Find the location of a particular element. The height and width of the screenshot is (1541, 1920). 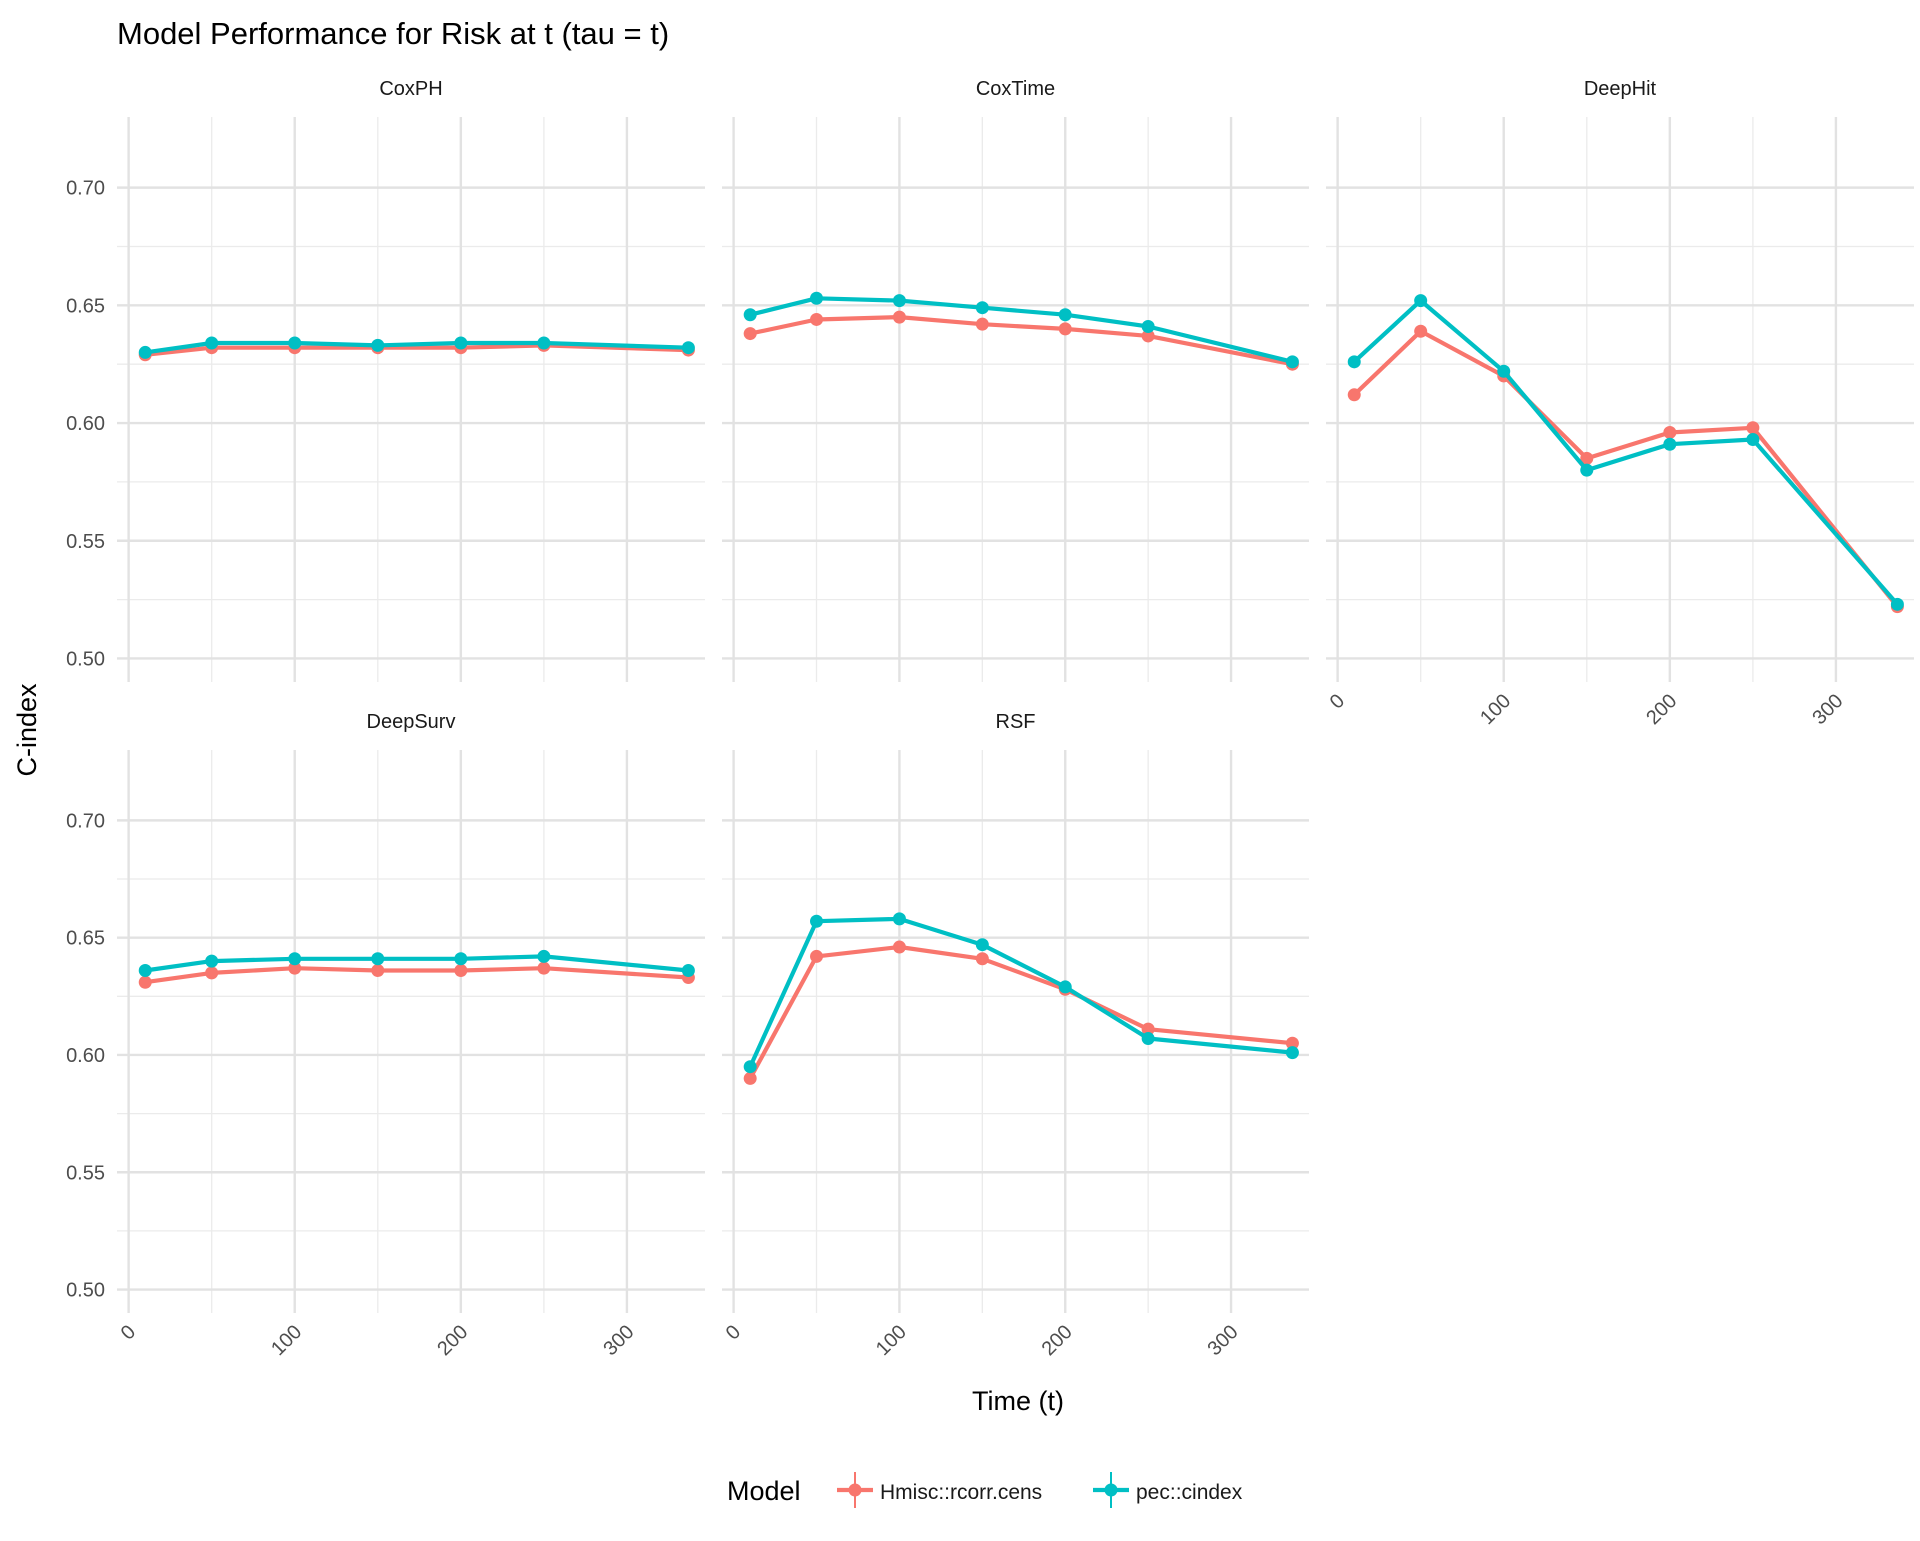

panel-title-rsf: RSF is located at coordinates (1016, 722).